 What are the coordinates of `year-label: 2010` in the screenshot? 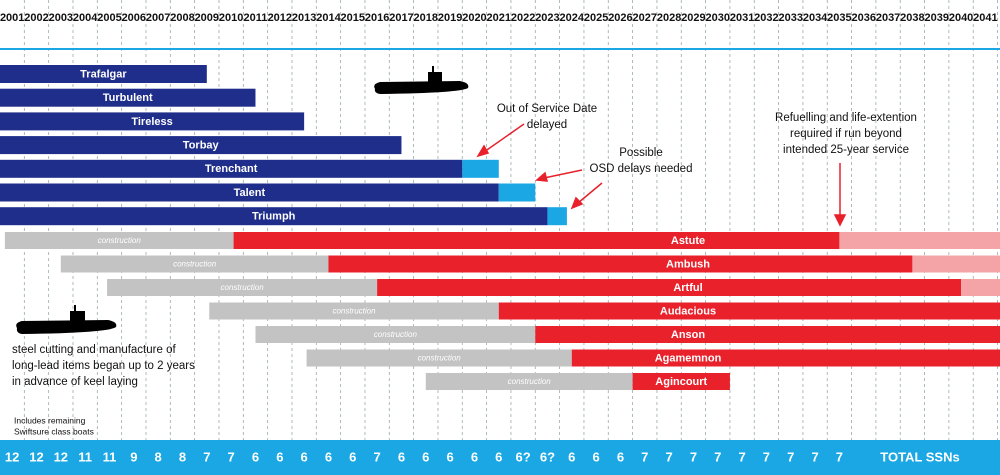 It's located at (231, 18).